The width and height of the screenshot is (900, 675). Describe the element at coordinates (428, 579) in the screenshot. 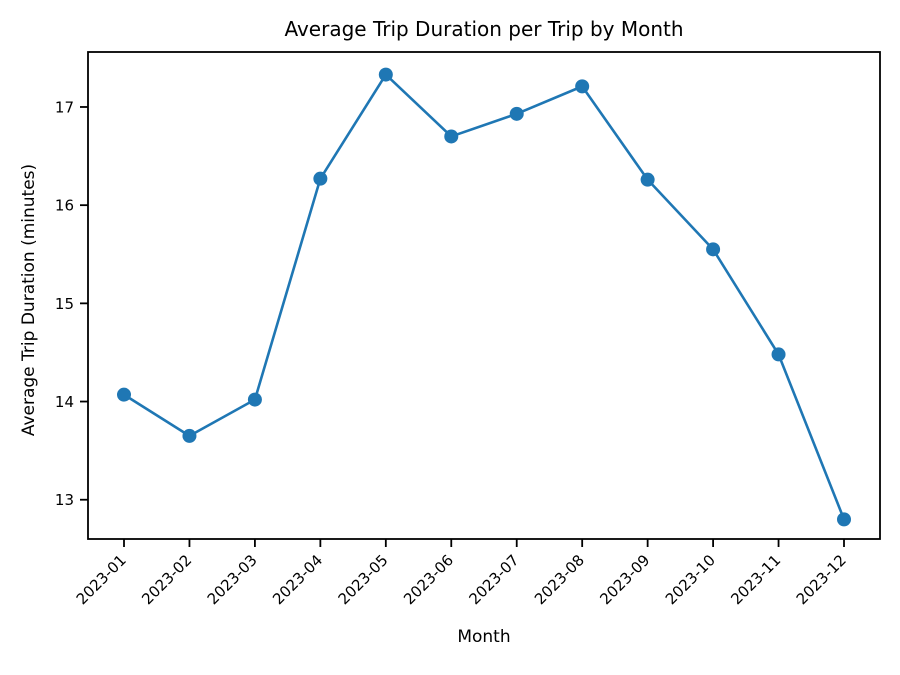

I see `x-tick-label-2023-06: 2023-06` at that location.